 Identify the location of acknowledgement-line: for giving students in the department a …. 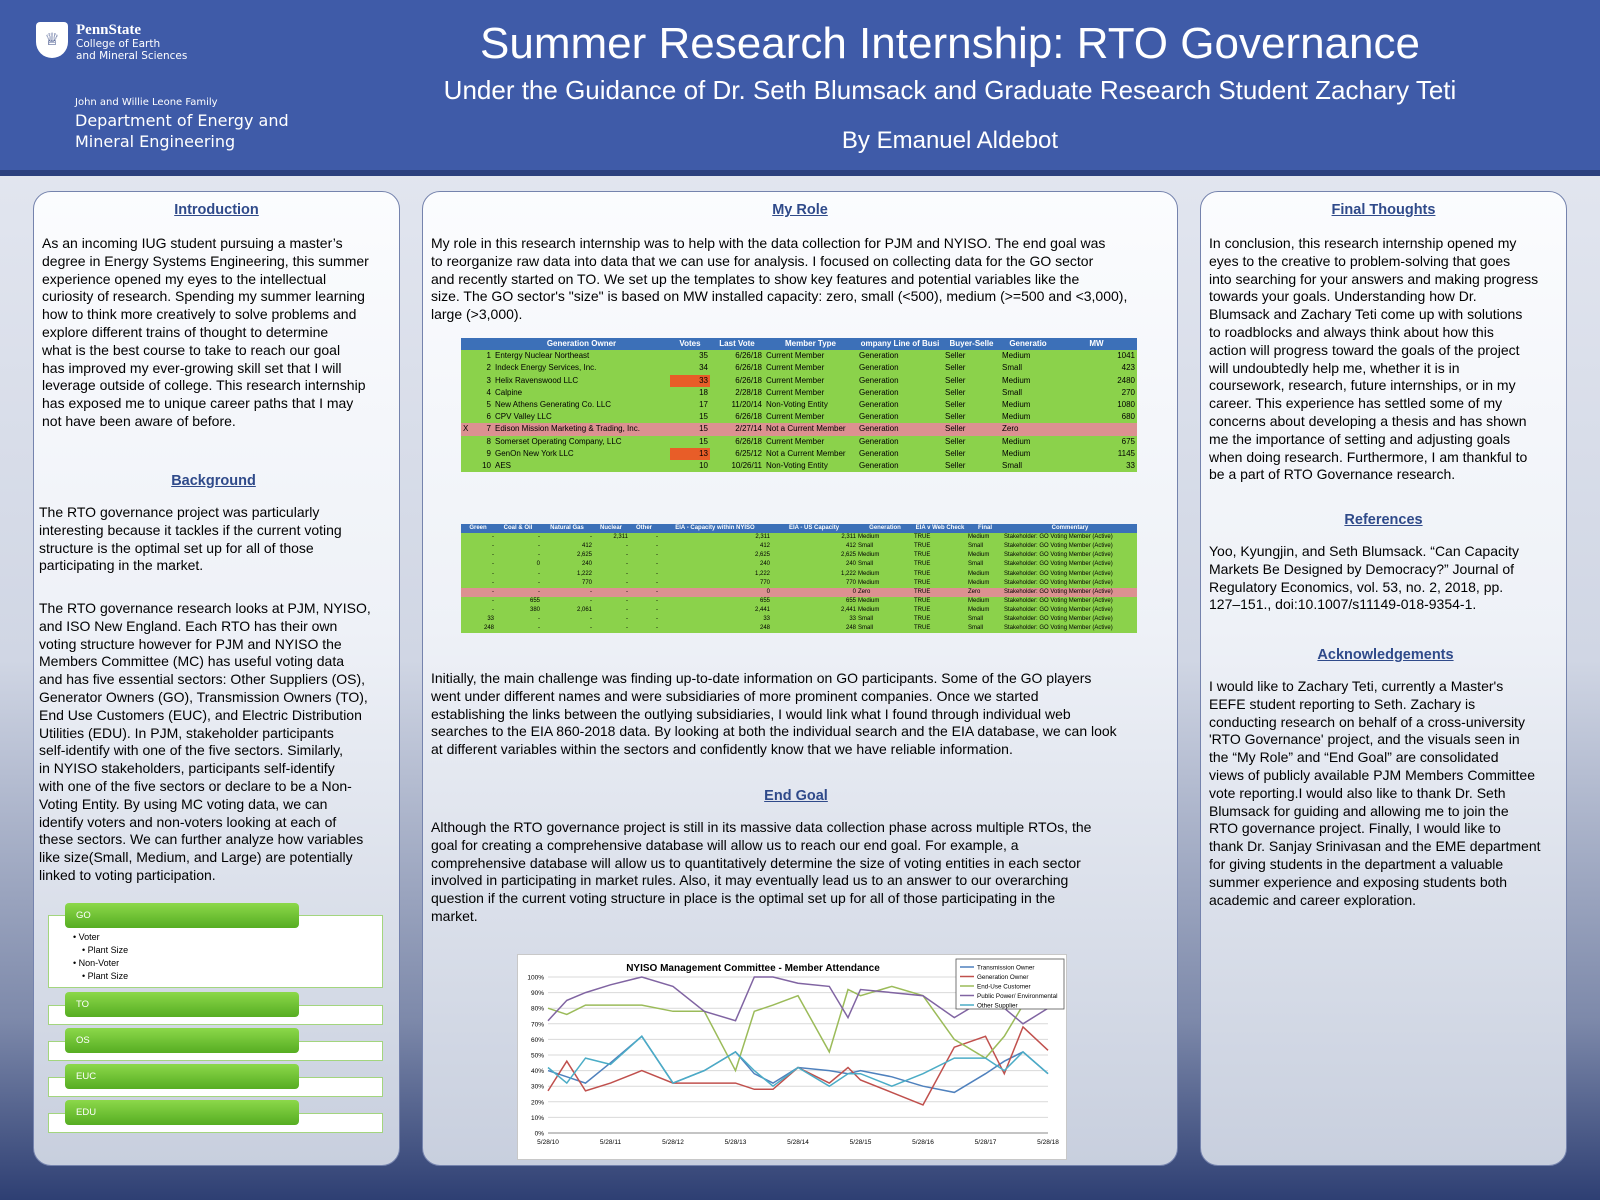
(1356, 863).